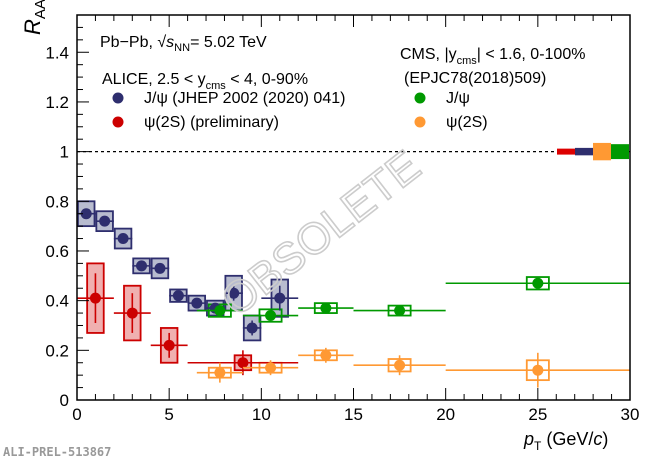 The width and height of the screenshot is (650, 460). Describe the element at coordinates (467, 122) in the screenshot. I see `legend-label: ψ(2S)` at that location.